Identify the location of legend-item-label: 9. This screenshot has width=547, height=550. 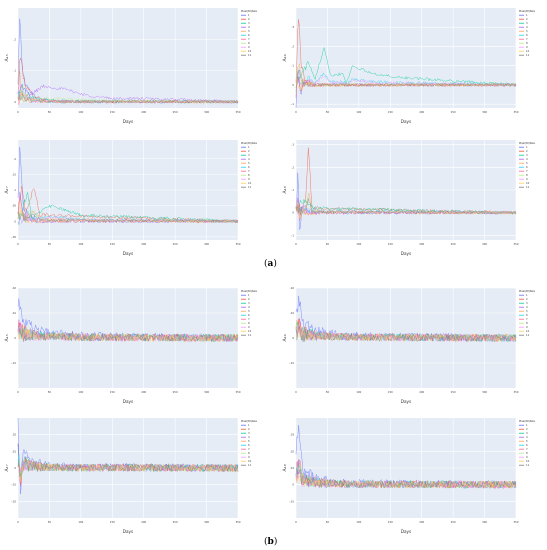
(249, 457).